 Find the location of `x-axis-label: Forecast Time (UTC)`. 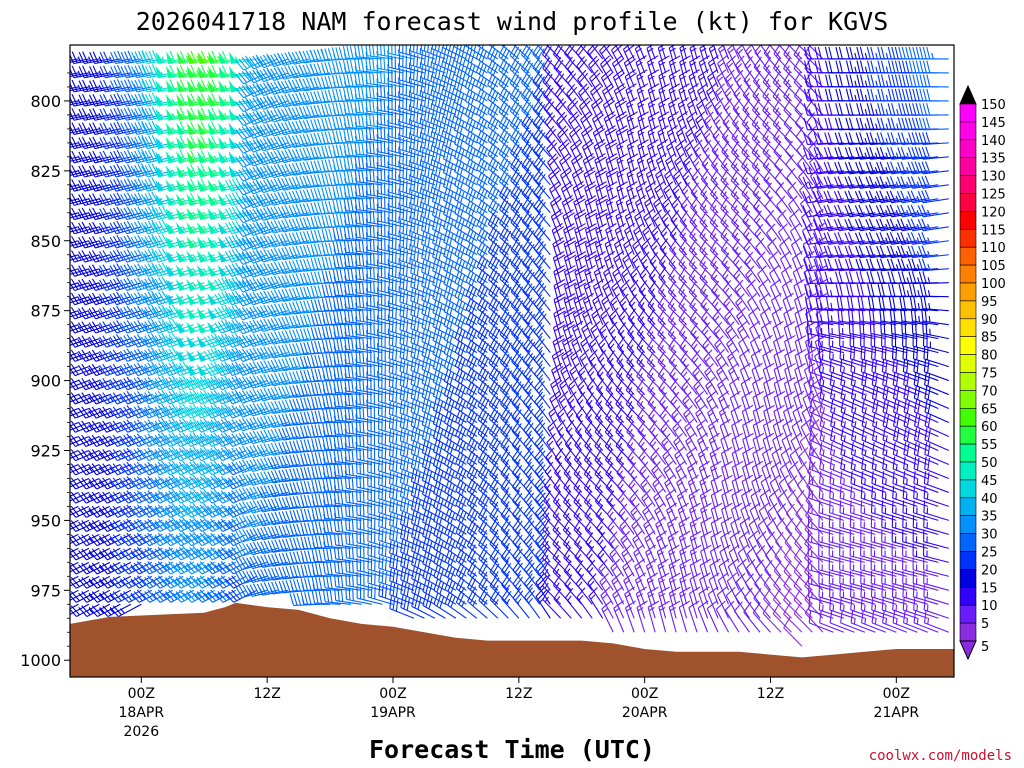

x-axis-label: Forecast Time (UTC) is located at coordinates (512, 749).